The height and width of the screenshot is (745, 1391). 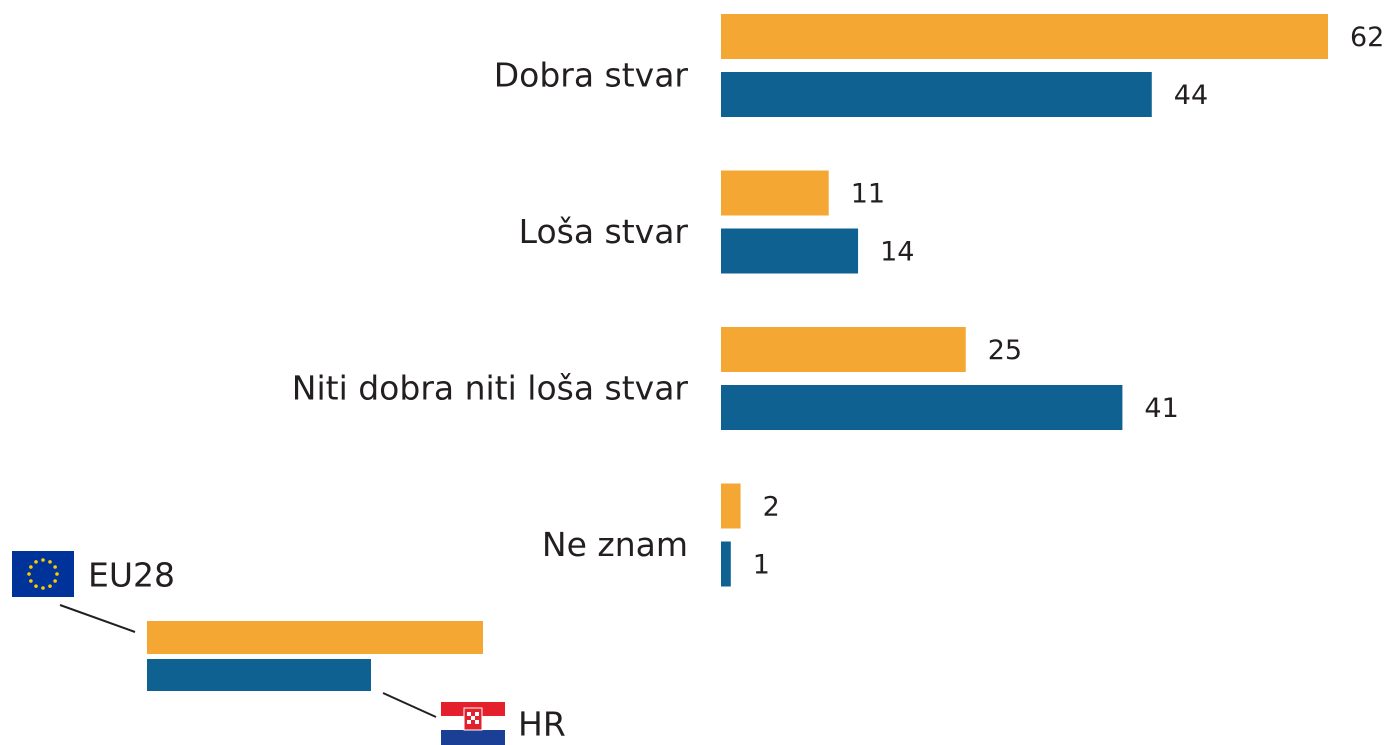 What do you see at coordinates (1161, 408) in the screenshot?
I see `value-label: 41` at bounding box center [1161, 408].